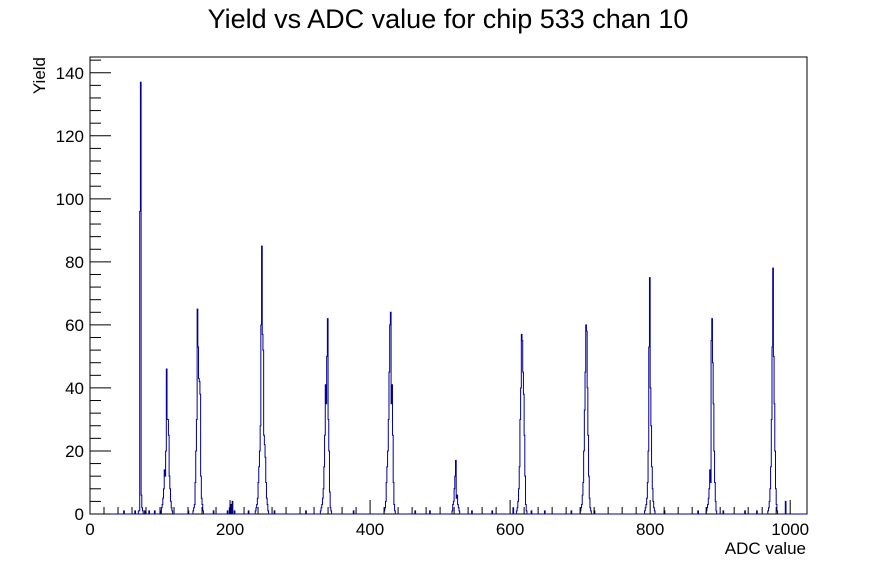  Describe the element at coordinates (70, 199) in the screenshot. I see `y-tick-label: 100` at that location.